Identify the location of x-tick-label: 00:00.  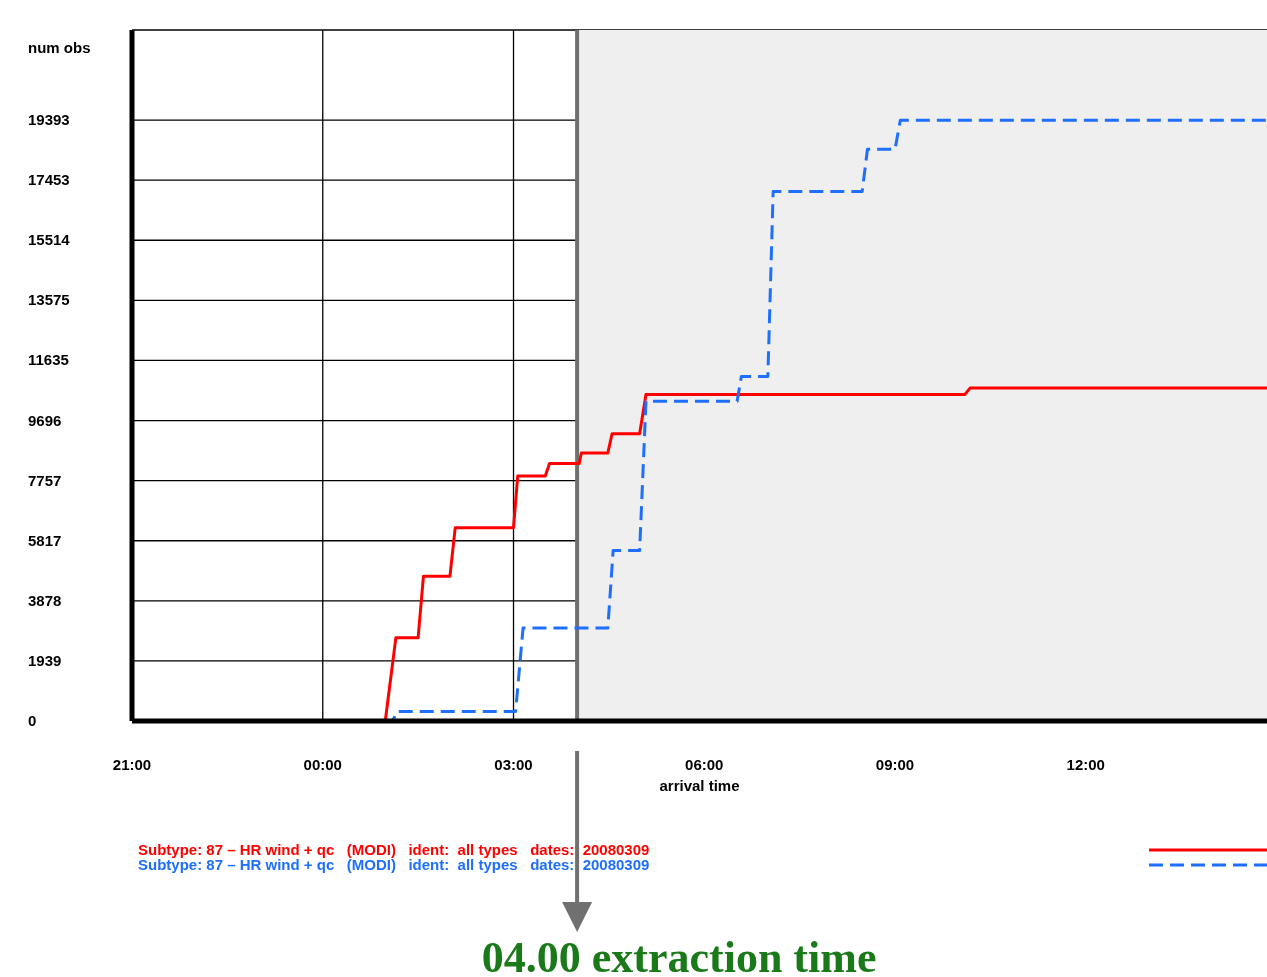
(322, 764).